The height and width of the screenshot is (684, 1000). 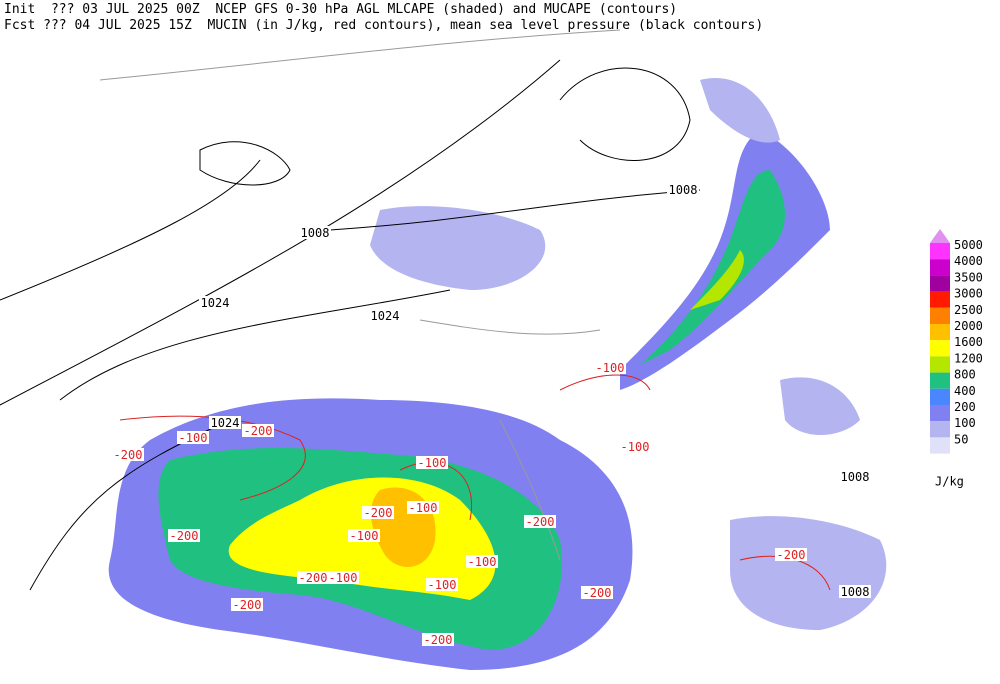 I want to click on legend-label: 200, so click(x=965, y=407).